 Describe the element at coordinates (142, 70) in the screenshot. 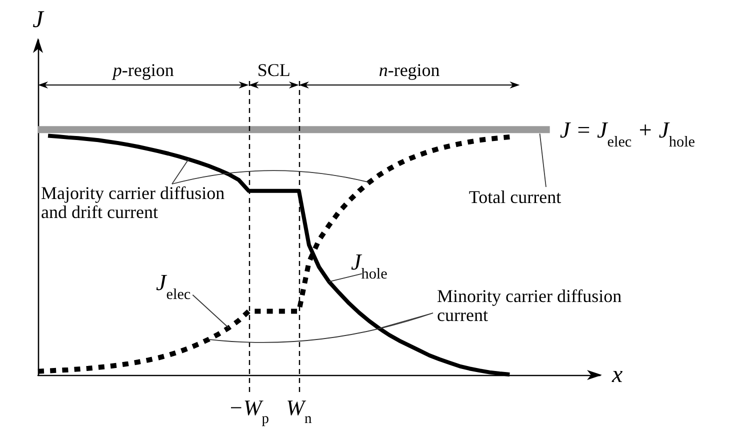

I see `text: p-region` at that location.